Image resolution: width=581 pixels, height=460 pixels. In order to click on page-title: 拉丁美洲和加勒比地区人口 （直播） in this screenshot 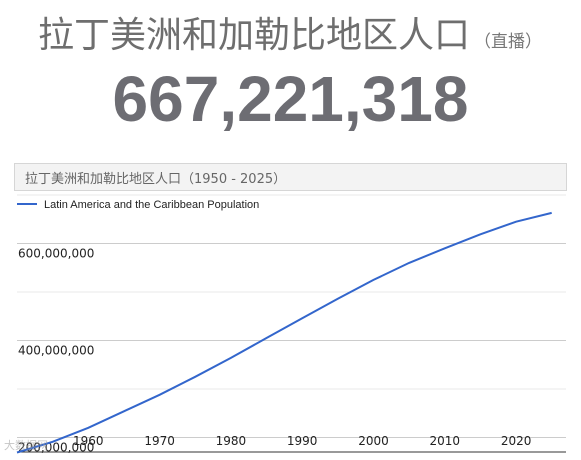, I will do `click(290, 32)`.